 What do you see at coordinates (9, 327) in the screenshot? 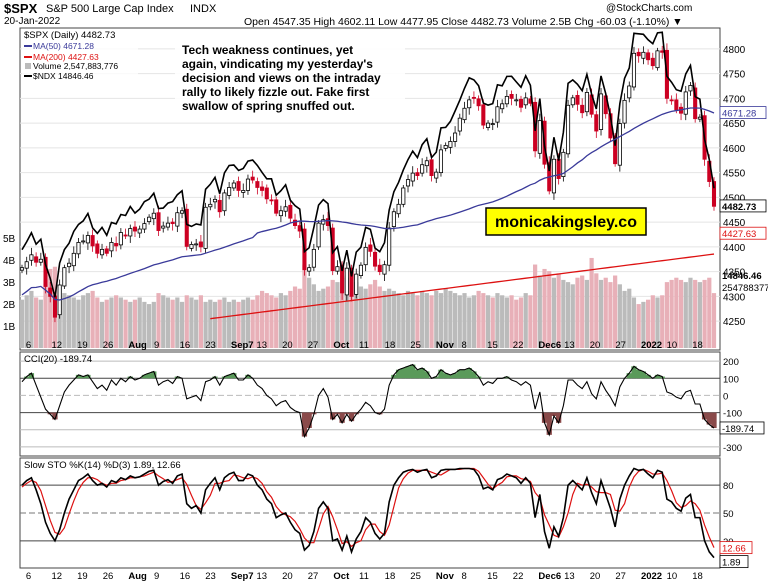
I see `volume-tick-label: 1B` at bounding box center [9, 327].